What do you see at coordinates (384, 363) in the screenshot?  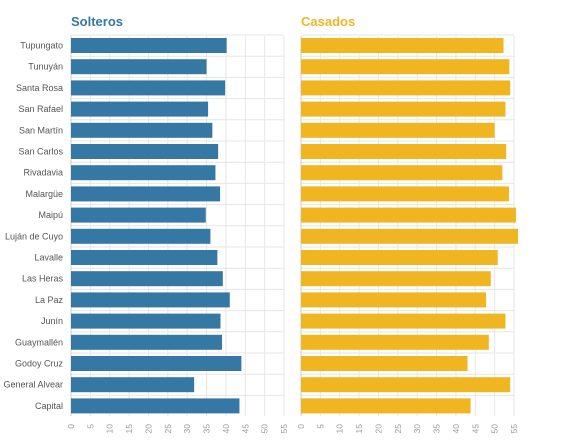 I see `bar-casados-godoy-cruz` at bounding box center [384, 363].